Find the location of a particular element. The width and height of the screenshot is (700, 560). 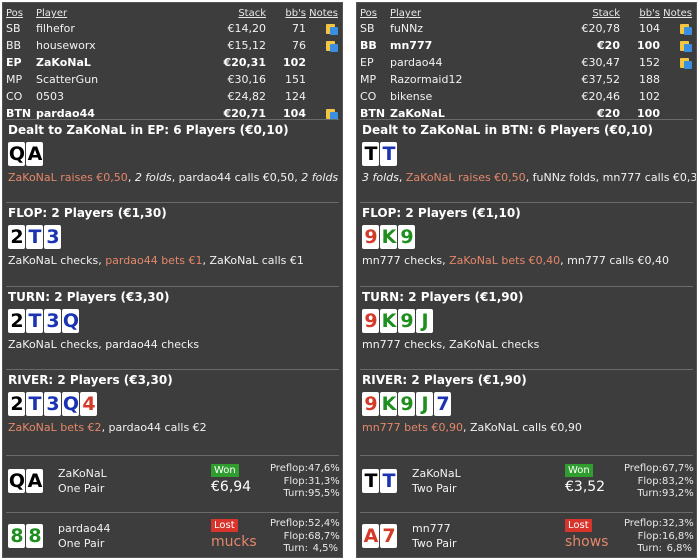

playing-card: T is located at coordinates (34, 237).